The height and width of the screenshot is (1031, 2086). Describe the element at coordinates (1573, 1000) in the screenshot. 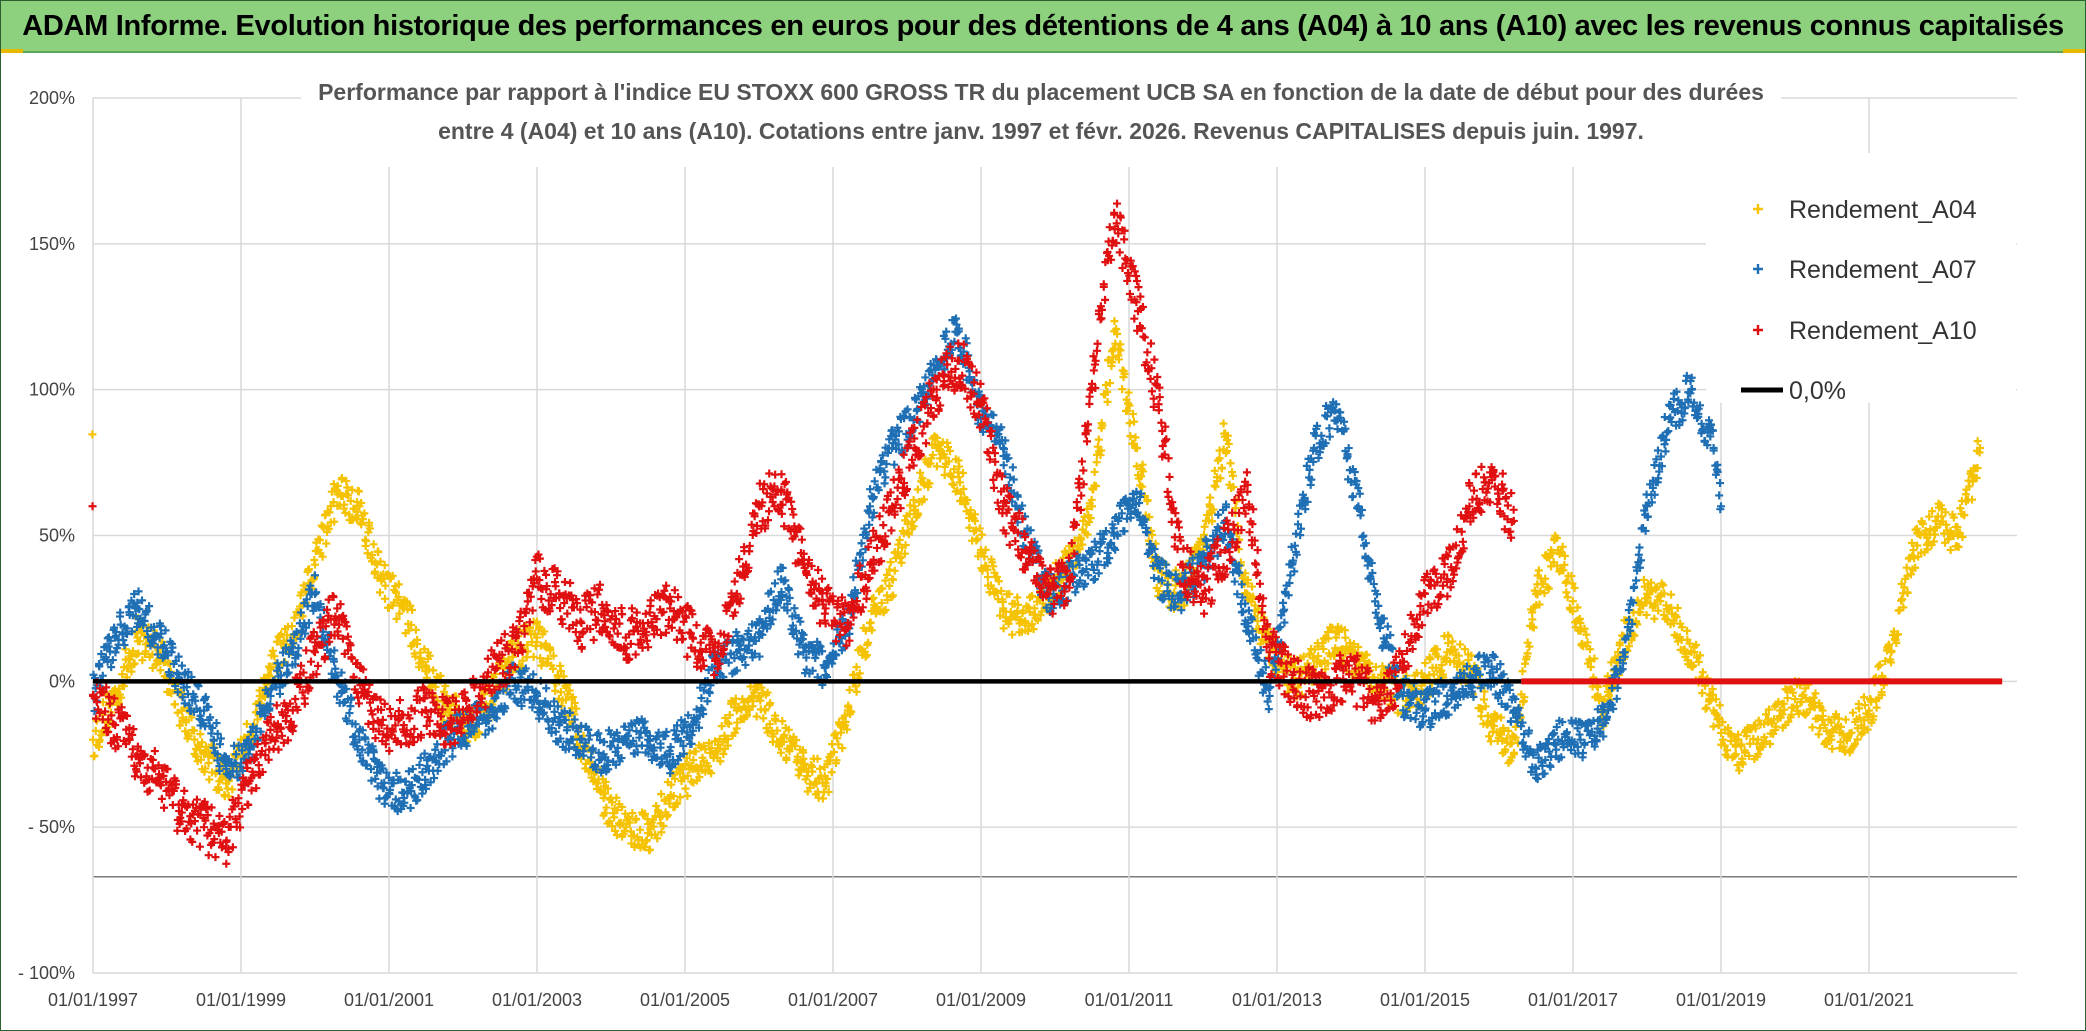

I see `x-tick-label: 01/01/2017` at that location.